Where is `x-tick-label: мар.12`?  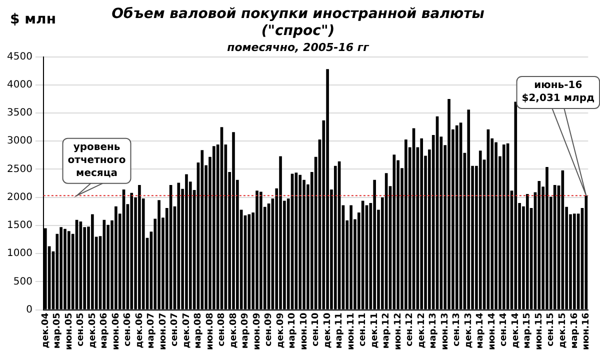 x-tick-label: мар.12 is located at coordinates (387, 330).